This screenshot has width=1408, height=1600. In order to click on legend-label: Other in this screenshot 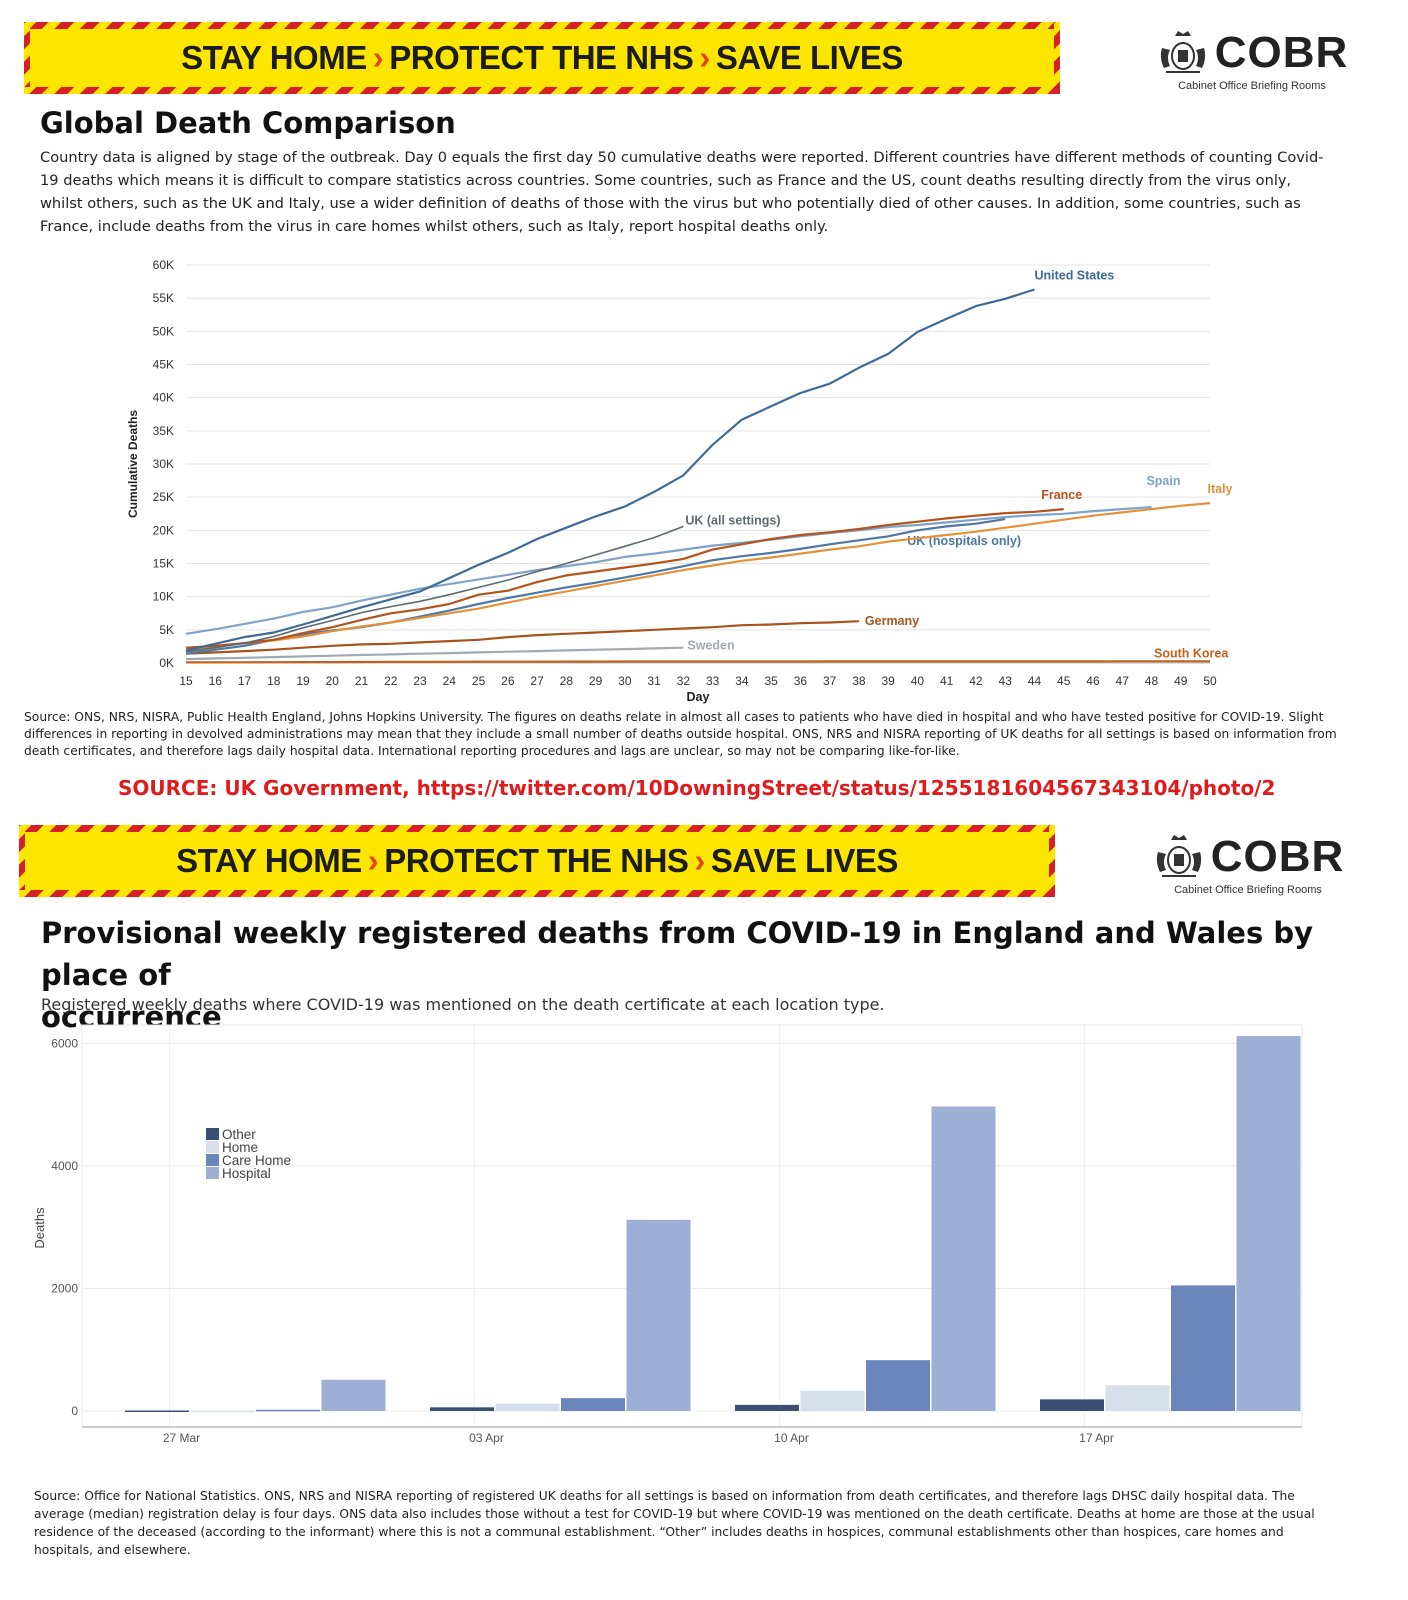, I will do `click(239, 1134)`.